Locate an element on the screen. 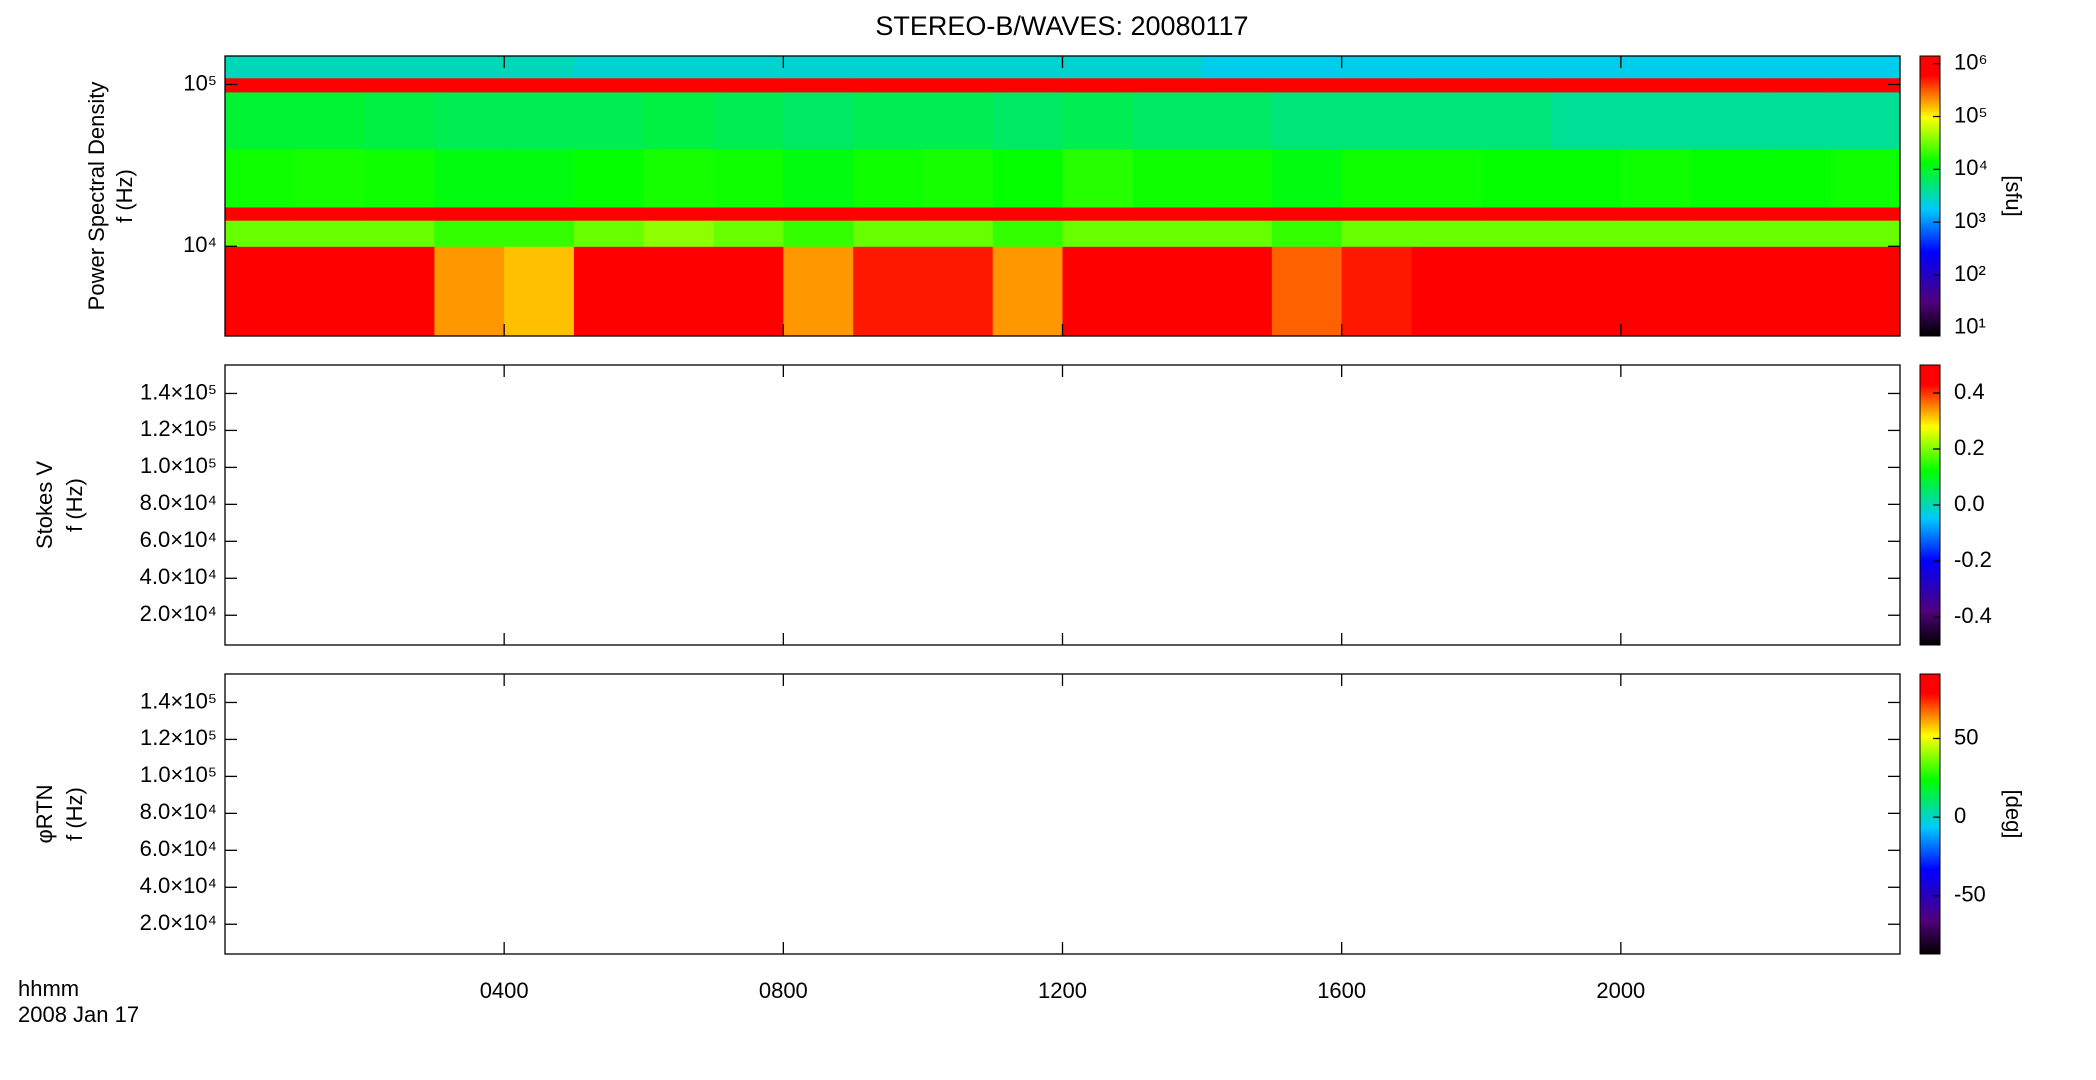 This screenshot has width=2096, height=1080. y-axis-label: φRTN is located at coordinates (44, 813).